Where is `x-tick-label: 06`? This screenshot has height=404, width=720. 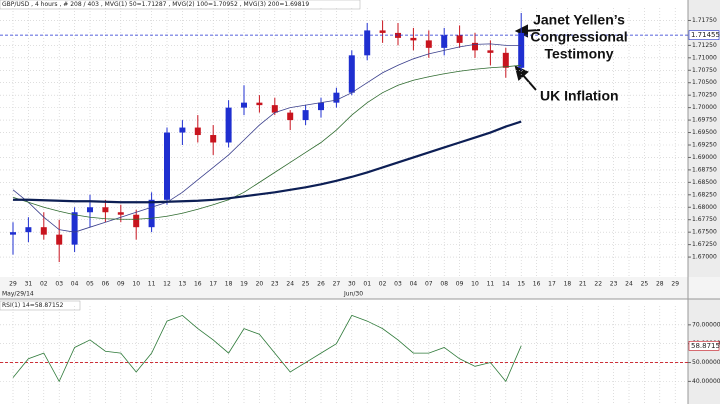
x-tick-label: 06 is located at coordinates (106, 284).